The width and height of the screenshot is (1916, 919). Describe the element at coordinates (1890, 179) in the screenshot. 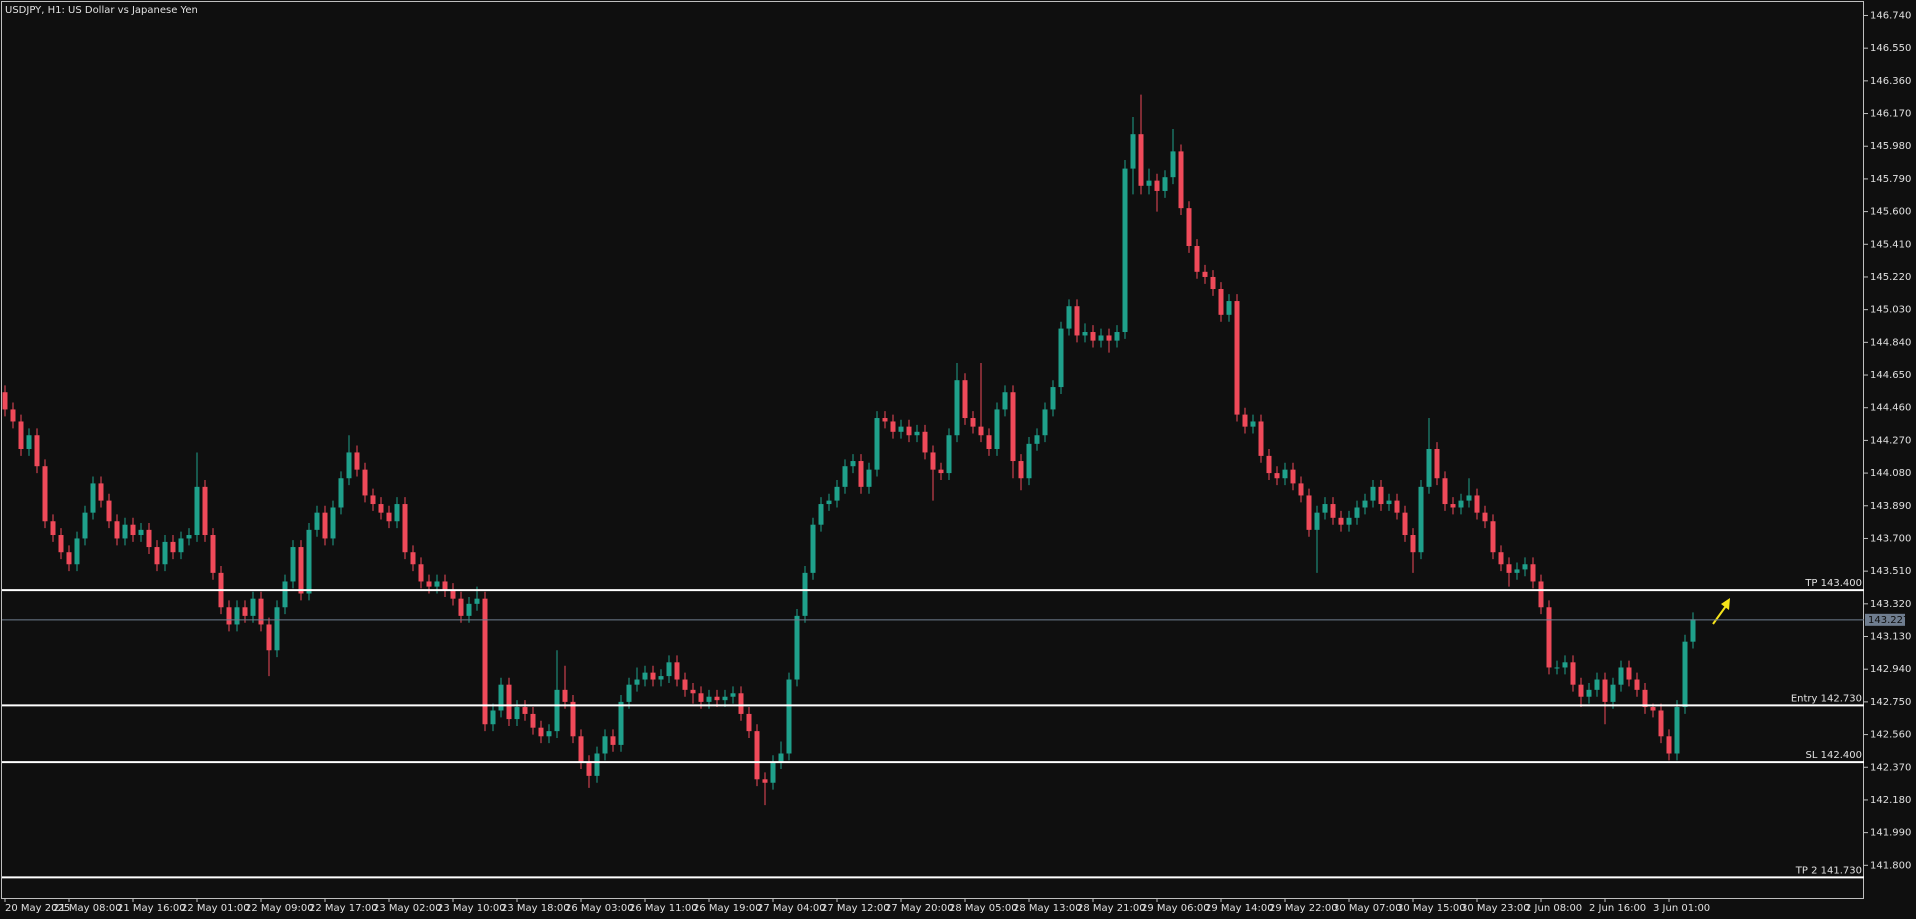

I see `y-tick-label: 145.790` at that location.